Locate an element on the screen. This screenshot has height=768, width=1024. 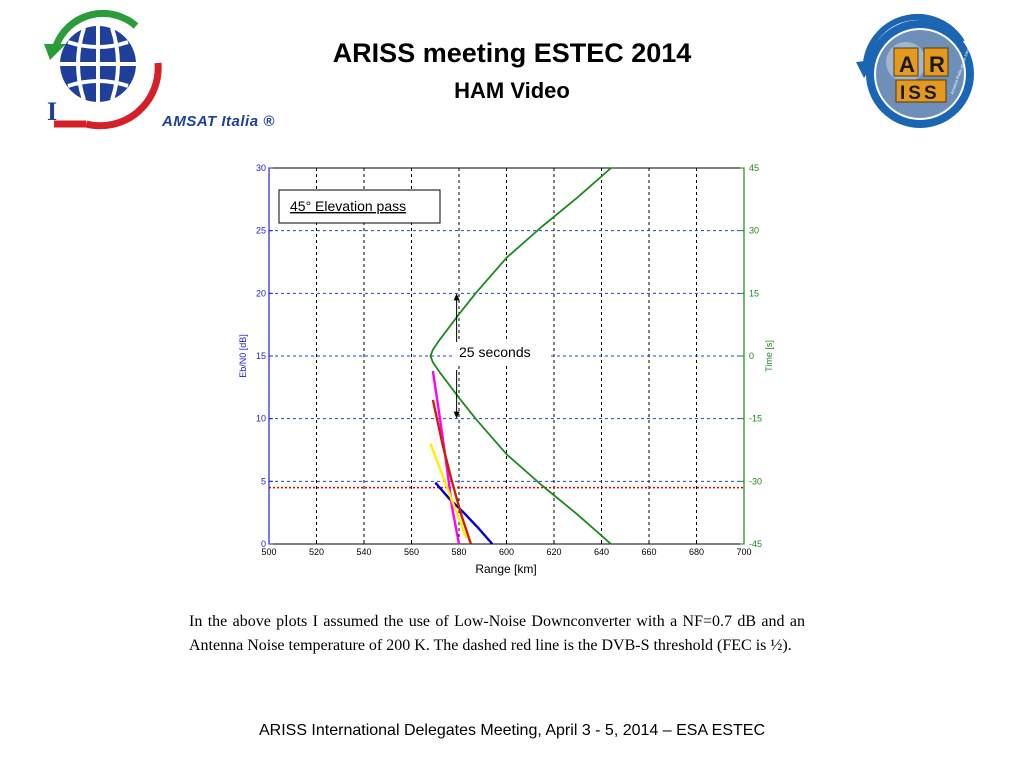
annotation-25s-bg is located at coordinates (501, 352).